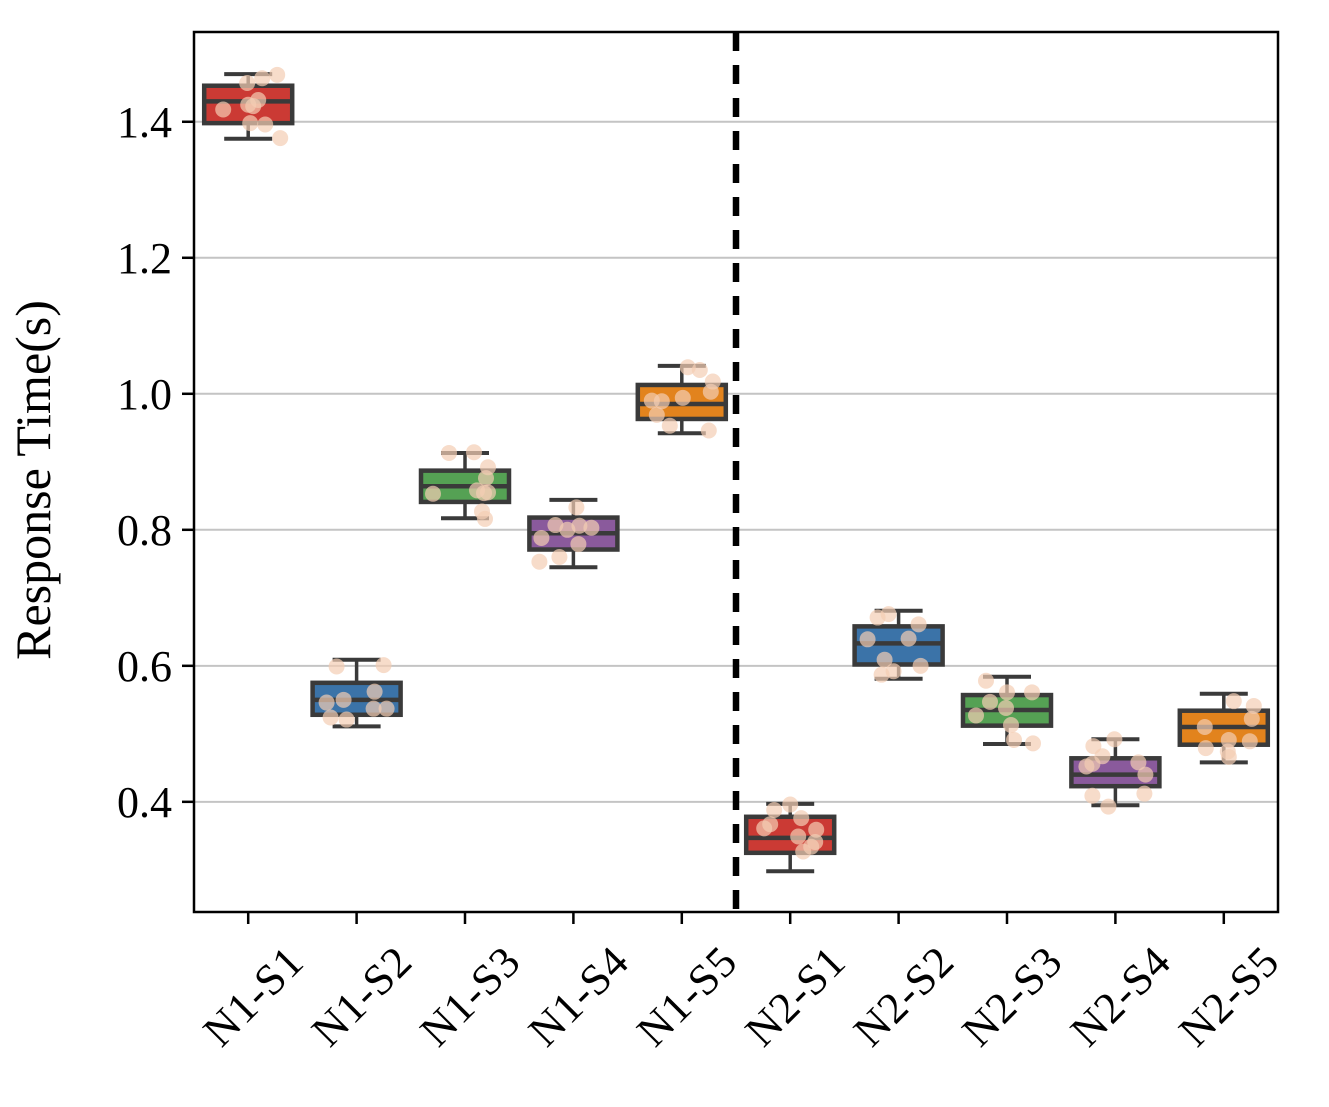  I want to click on strip-points-N2-S5, so click(1229, 729).